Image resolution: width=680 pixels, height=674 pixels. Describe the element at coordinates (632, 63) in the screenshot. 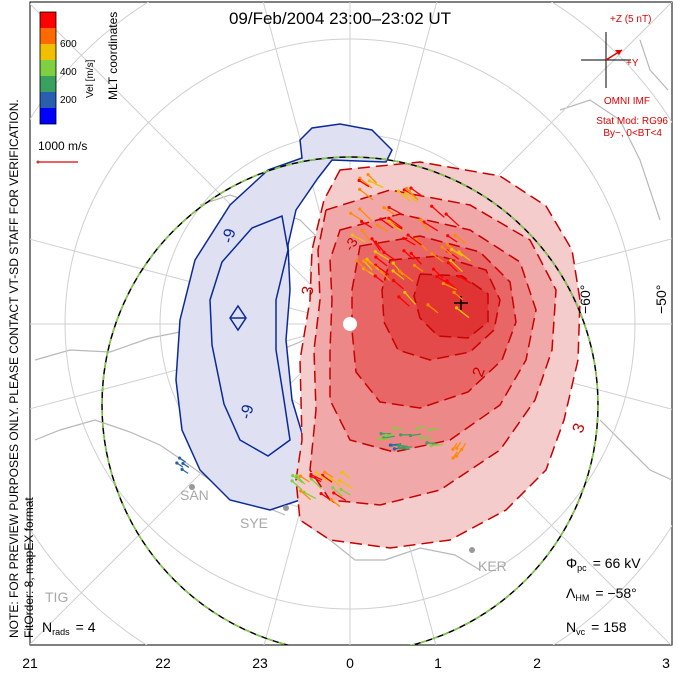

I see `imf-y-label: +Y` at that location.